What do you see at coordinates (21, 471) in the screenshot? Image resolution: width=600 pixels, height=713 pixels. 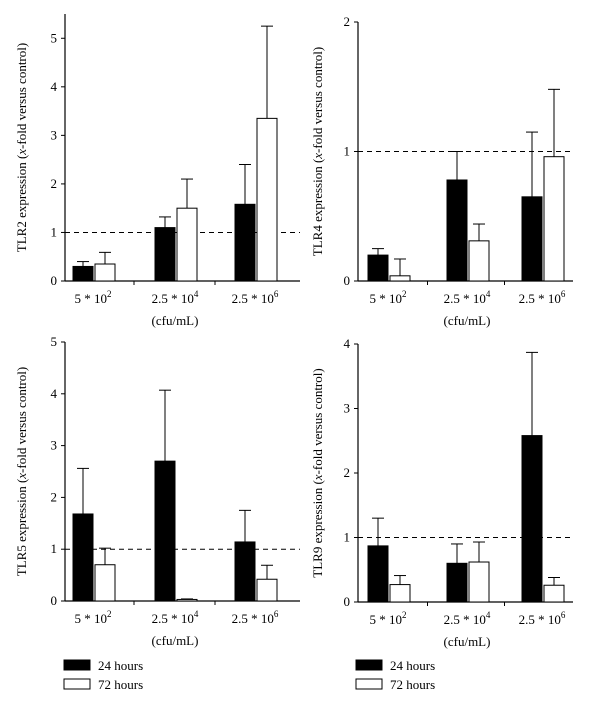 I see `y-axis-label: TLR5 expression (x-fold versus control)` at bounding box center [21, 471].